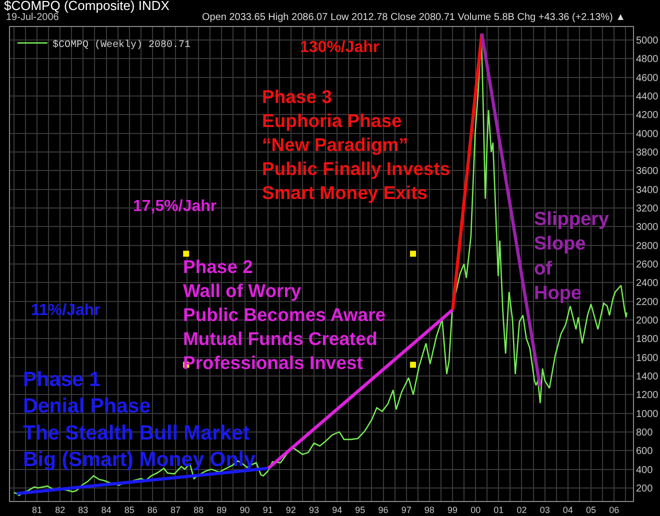 This screenshot has height=516, width=660. Describe the element at coordinates (65, 310) in the screenshot. I see `annotation: 11%/Jahr` at that location.